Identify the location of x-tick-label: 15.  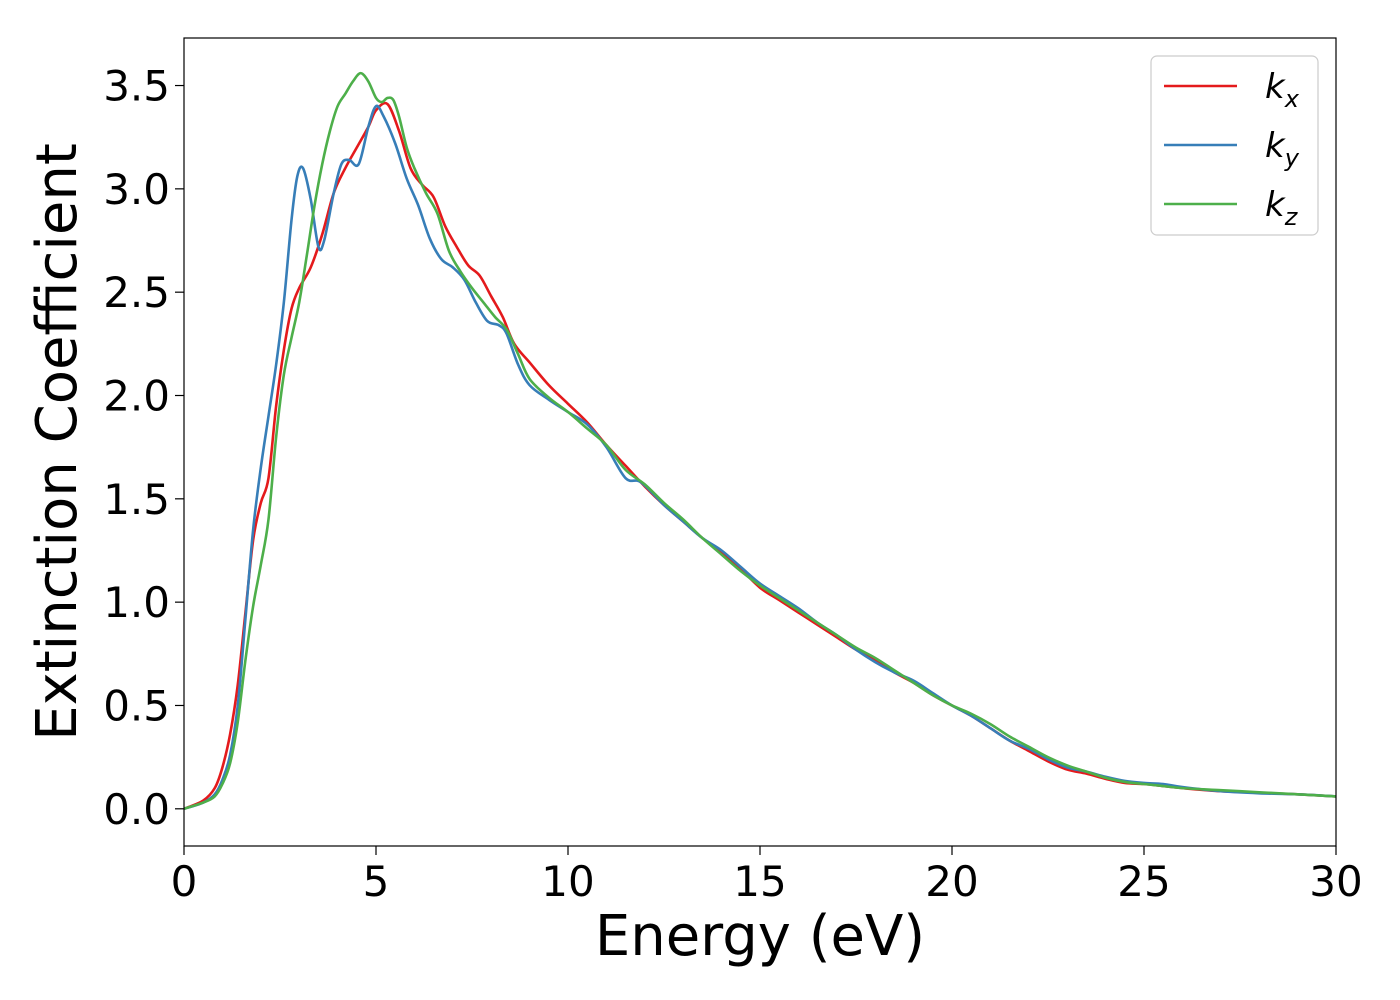
(759, 881).